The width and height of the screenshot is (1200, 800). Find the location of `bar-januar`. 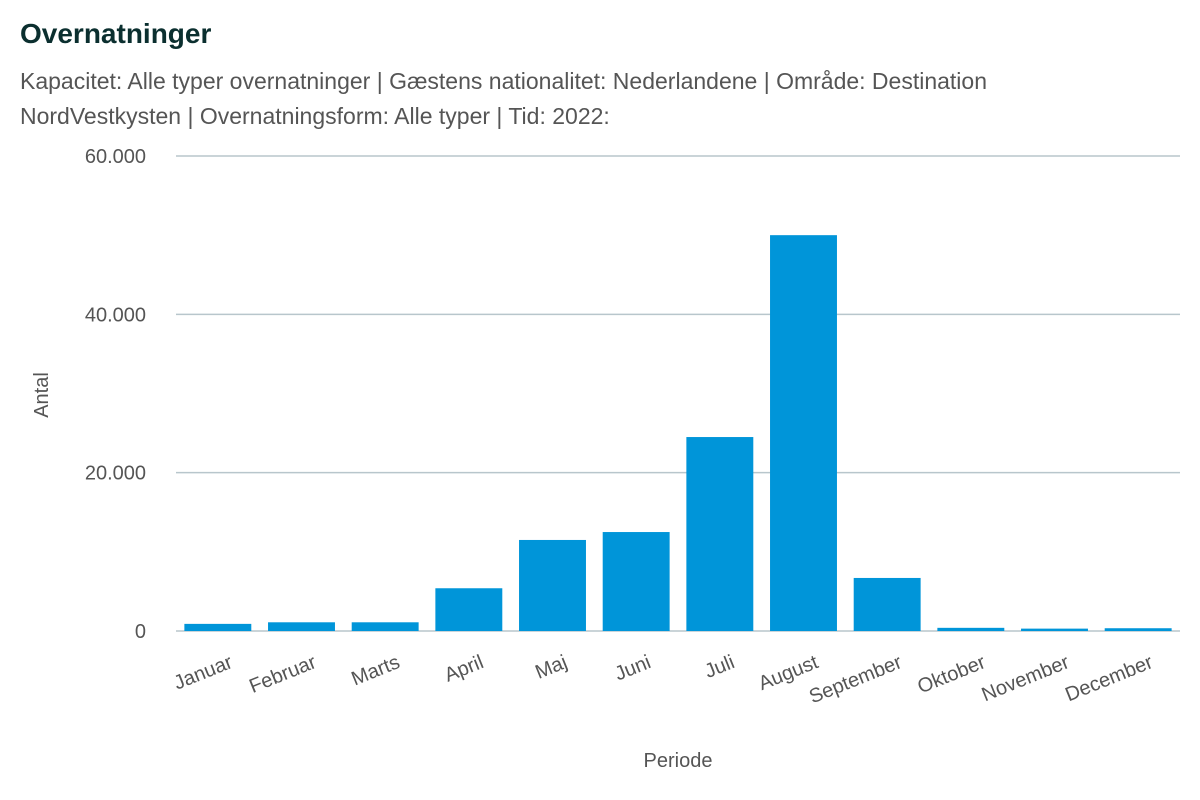

bar-januar is located at coordinates (218, 627).